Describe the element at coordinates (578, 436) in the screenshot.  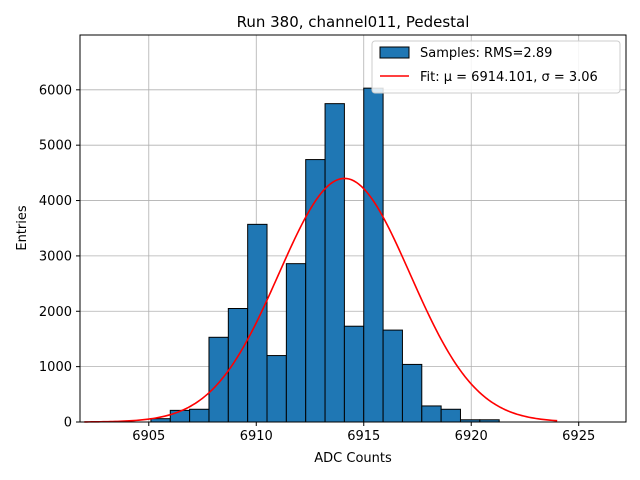
I see `x-tick-label: 6925` at that location.